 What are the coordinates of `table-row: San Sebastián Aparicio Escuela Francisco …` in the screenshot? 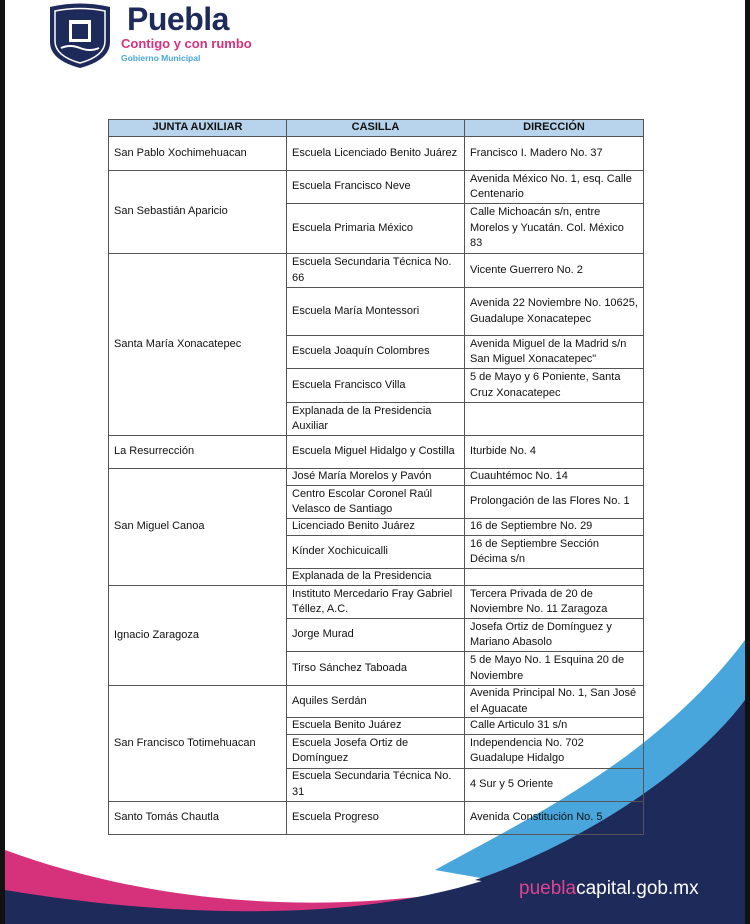 It's located at (376, 212).